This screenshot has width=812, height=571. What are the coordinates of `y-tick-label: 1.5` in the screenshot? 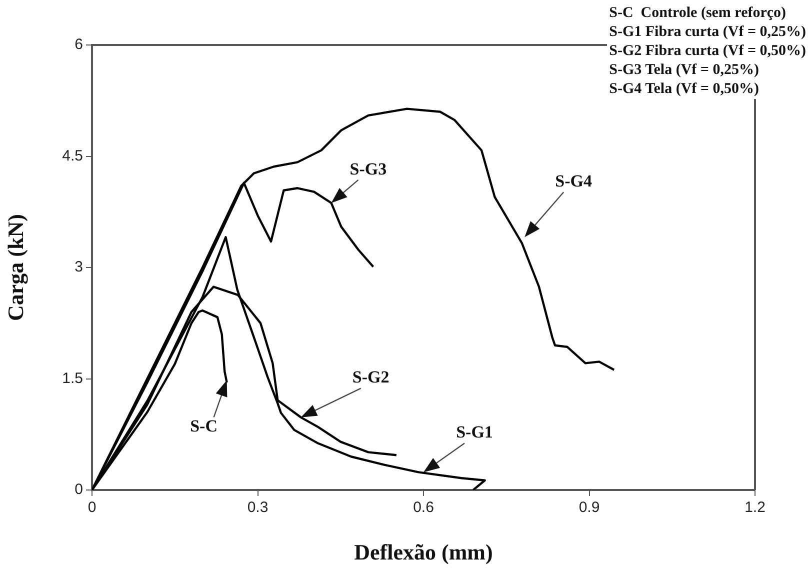 It's located at (72, 378).